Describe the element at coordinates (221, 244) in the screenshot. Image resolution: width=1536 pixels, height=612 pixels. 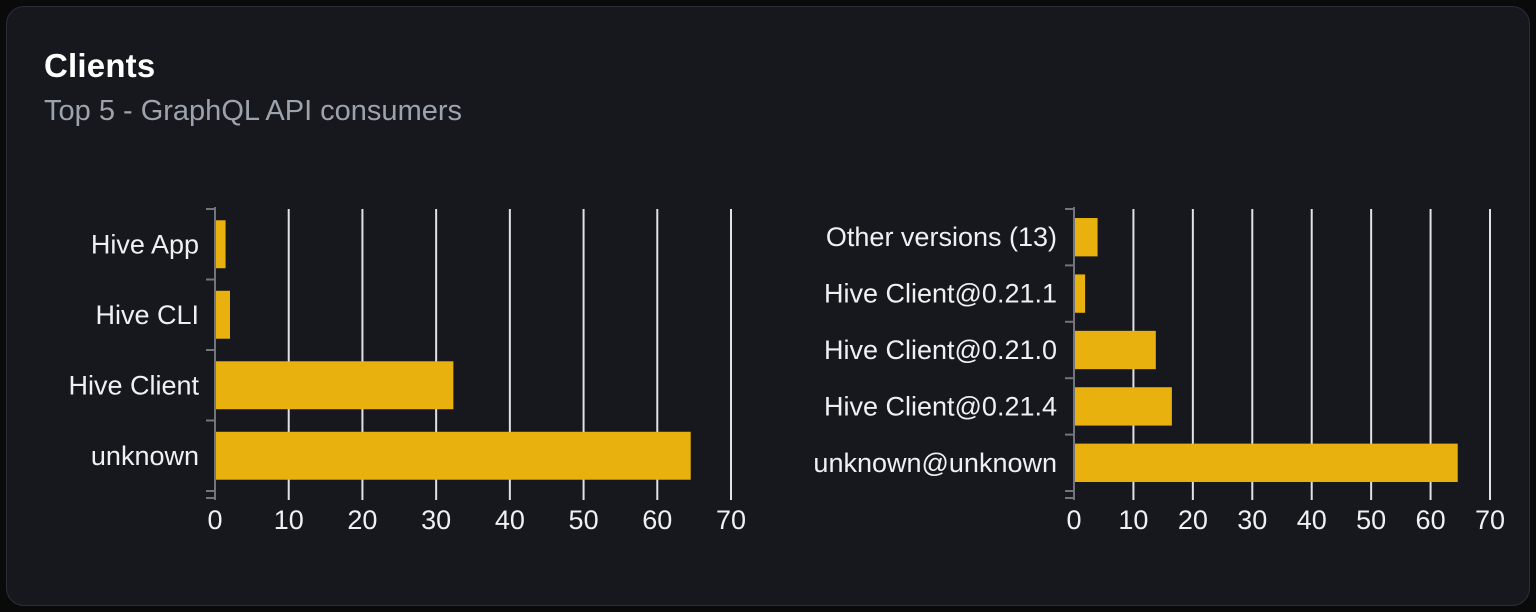
I see `bar-hive-app` at that location.